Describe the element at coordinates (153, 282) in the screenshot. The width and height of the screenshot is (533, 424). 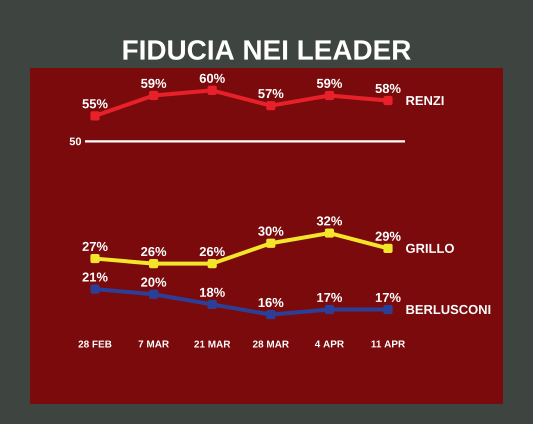
I see `data-label: 20%` at that location.